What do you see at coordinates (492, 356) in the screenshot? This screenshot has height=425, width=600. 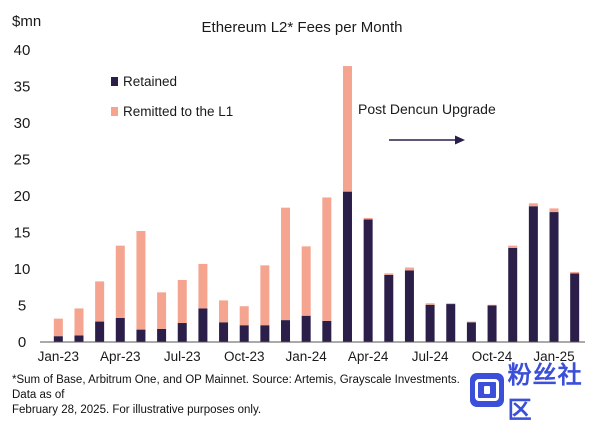 I see `x-tick-label: Oct-24` at bounding box center [492, 356].